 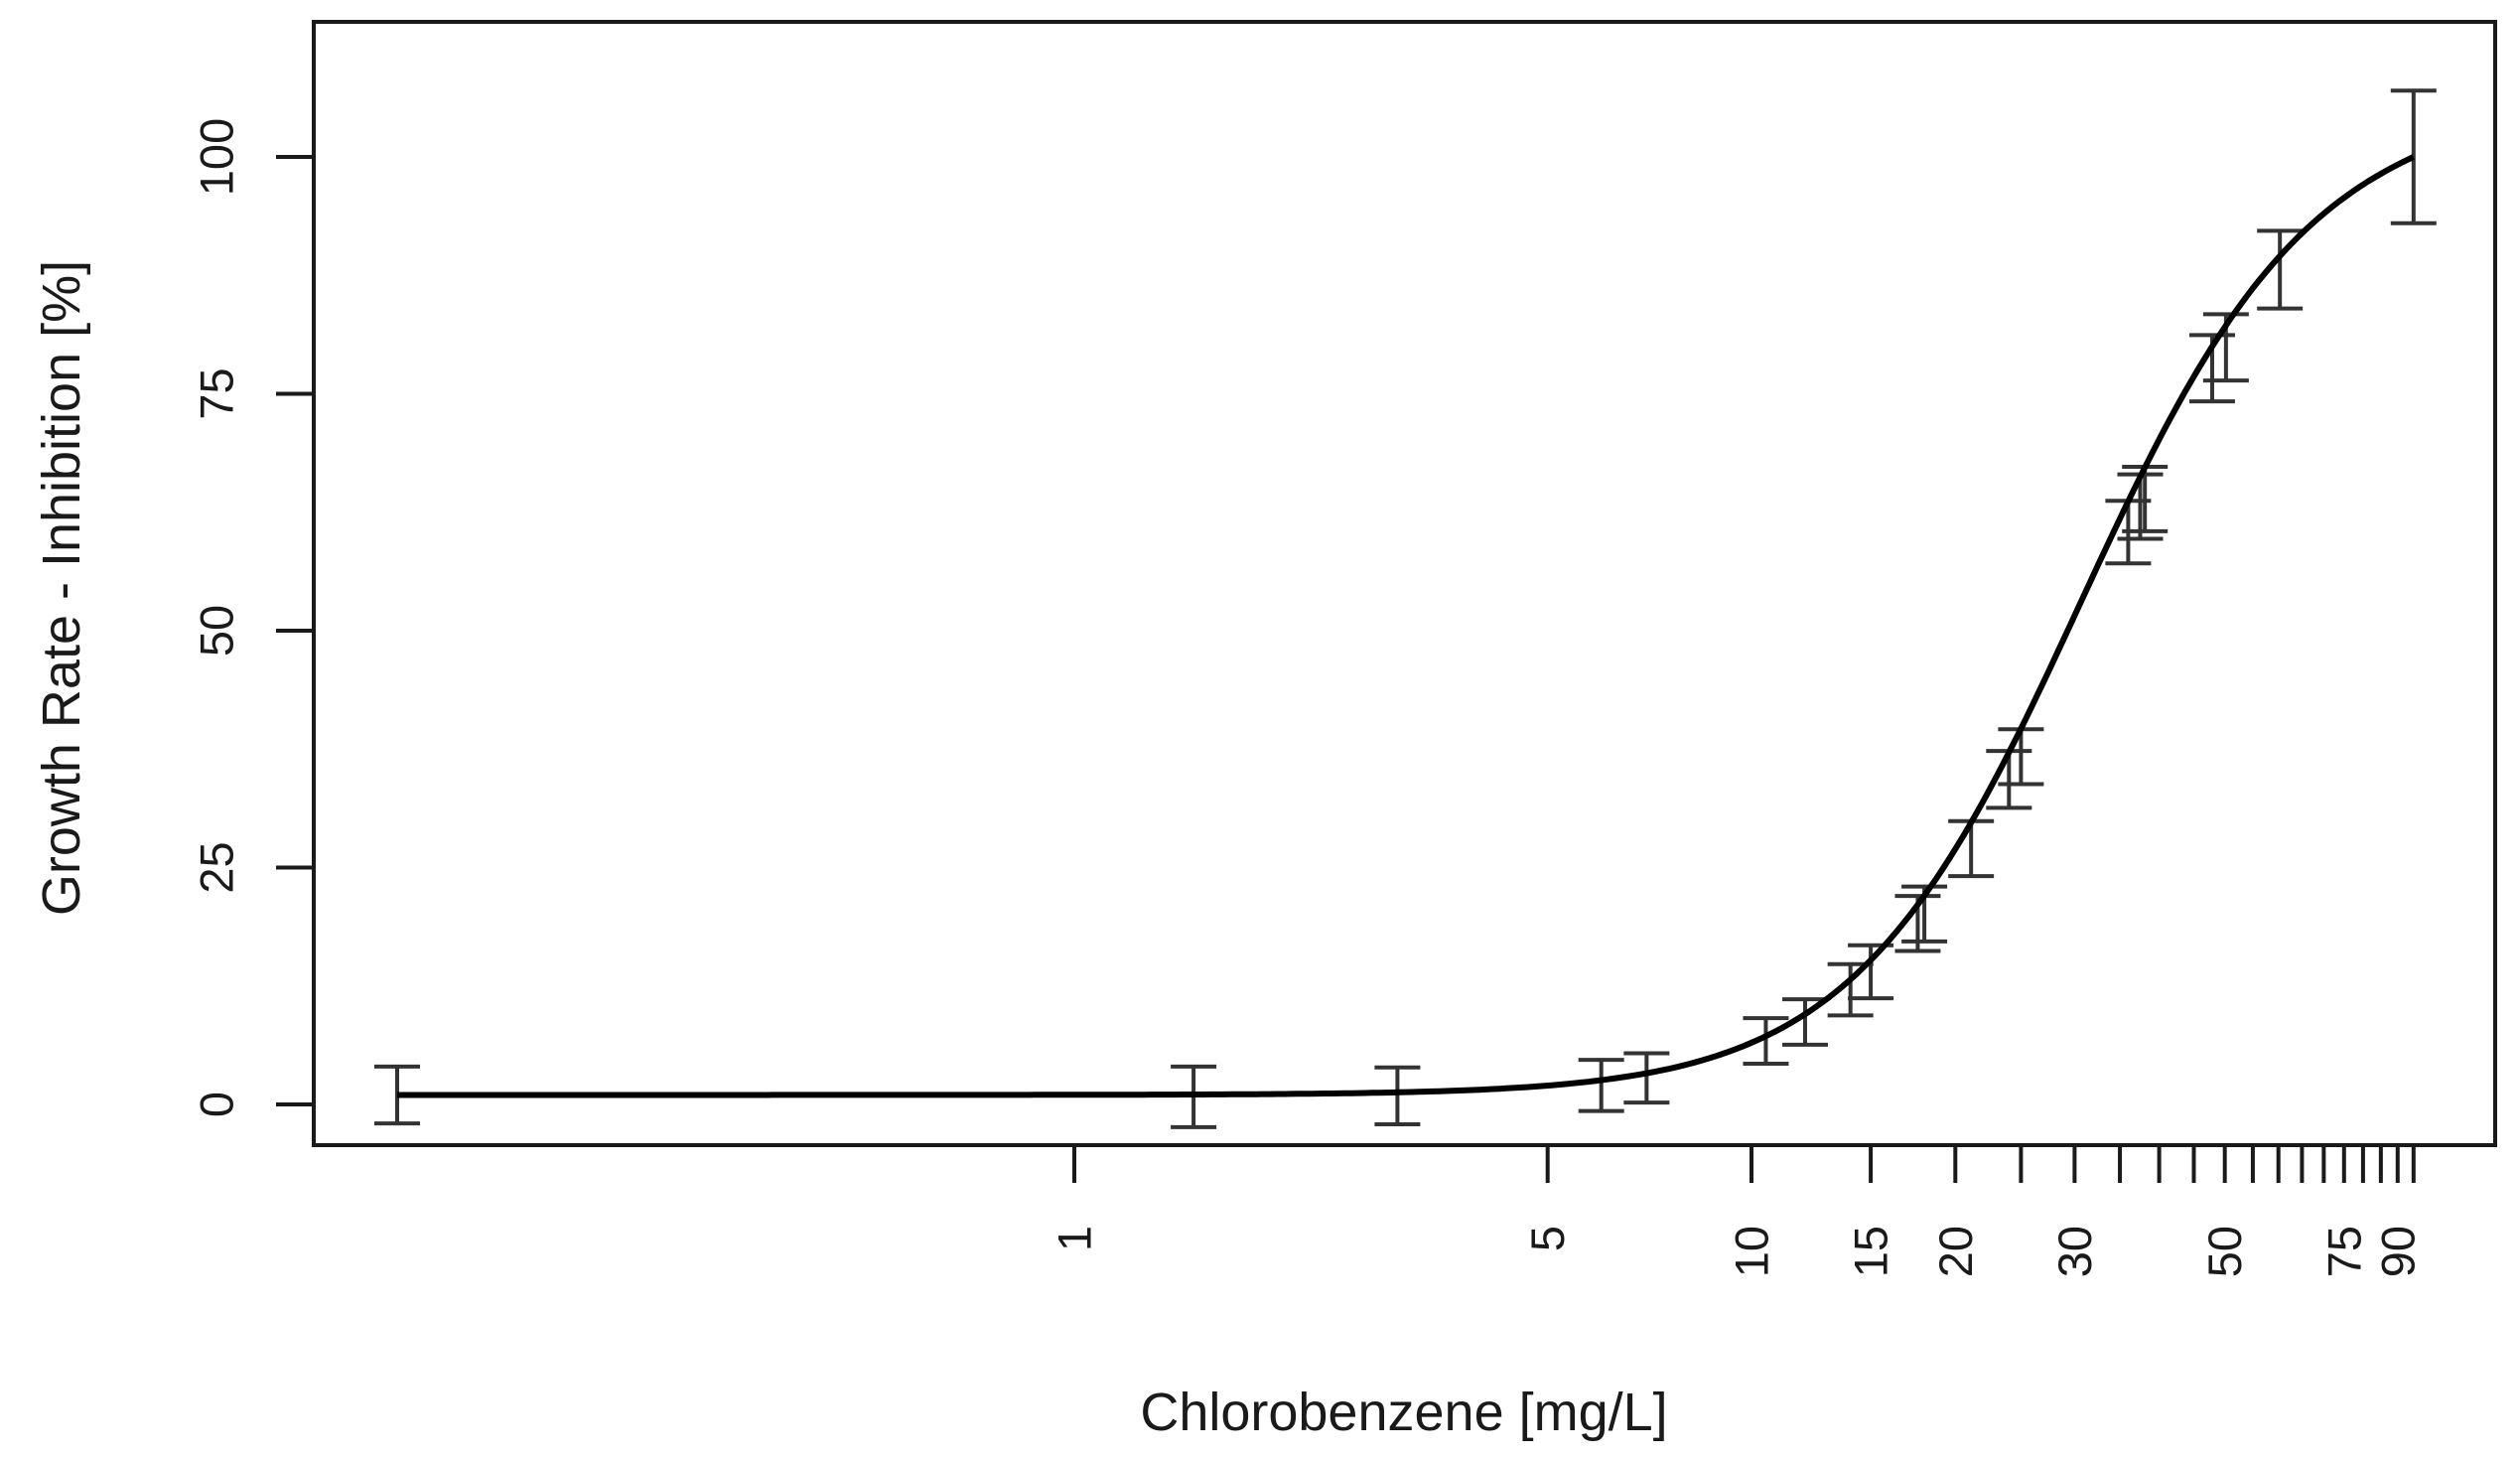 What do you see at coordinates (2074, 1251) in the screenshot?
I see `x-tick-label: 30` at bounding box center [2074, 1251].